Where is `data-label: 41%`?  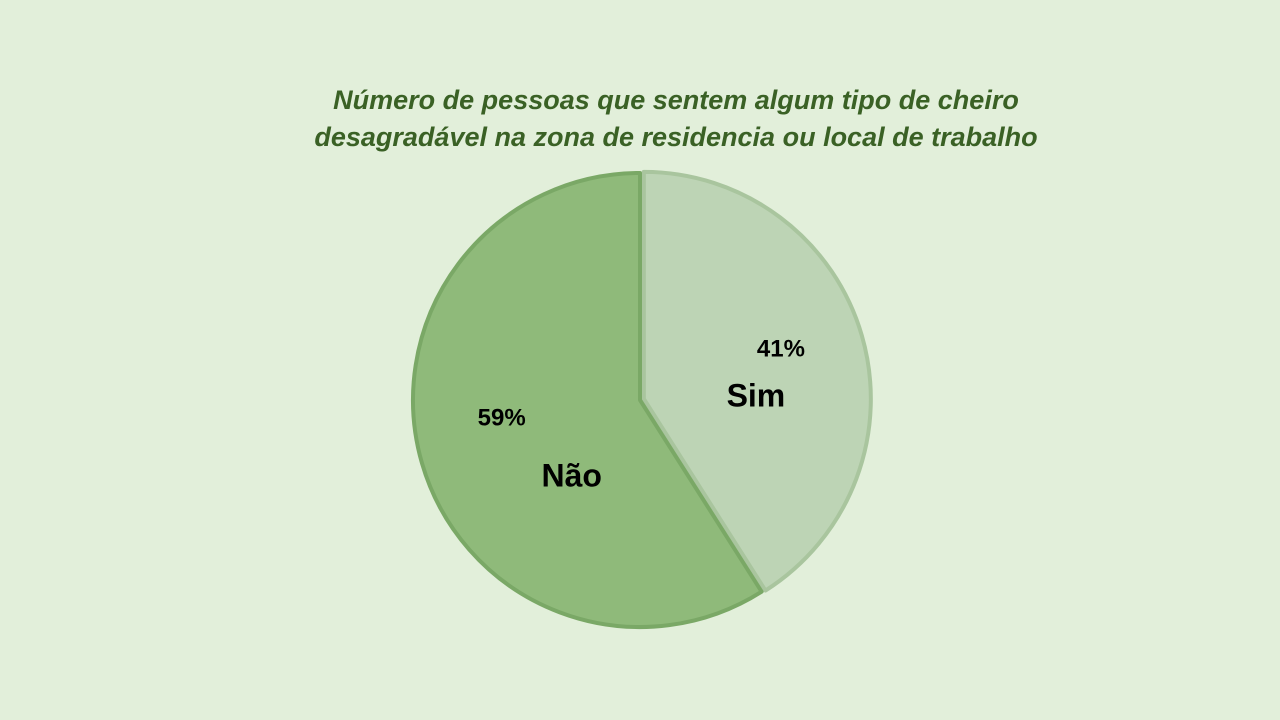
data-label: 41% is located at coordinates (781, 349).